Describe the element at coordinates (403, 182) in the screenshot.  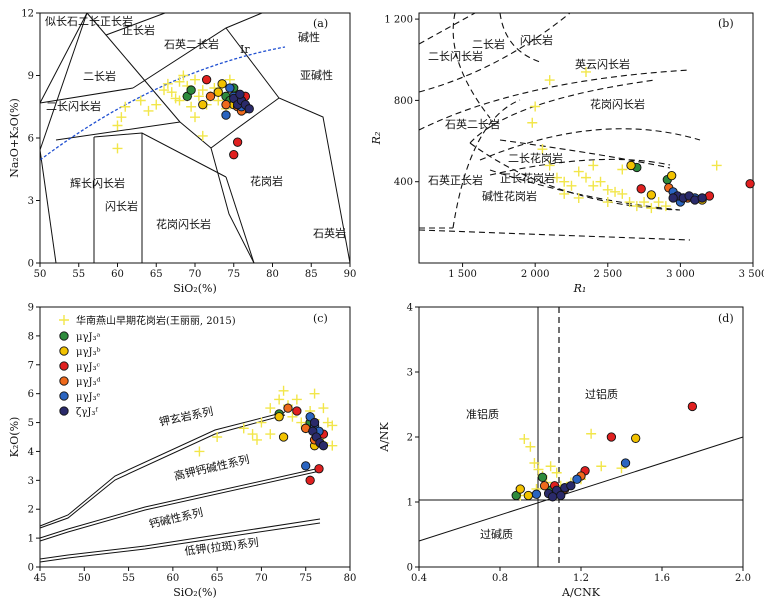
I see `y-tick-label: 400` at that location.